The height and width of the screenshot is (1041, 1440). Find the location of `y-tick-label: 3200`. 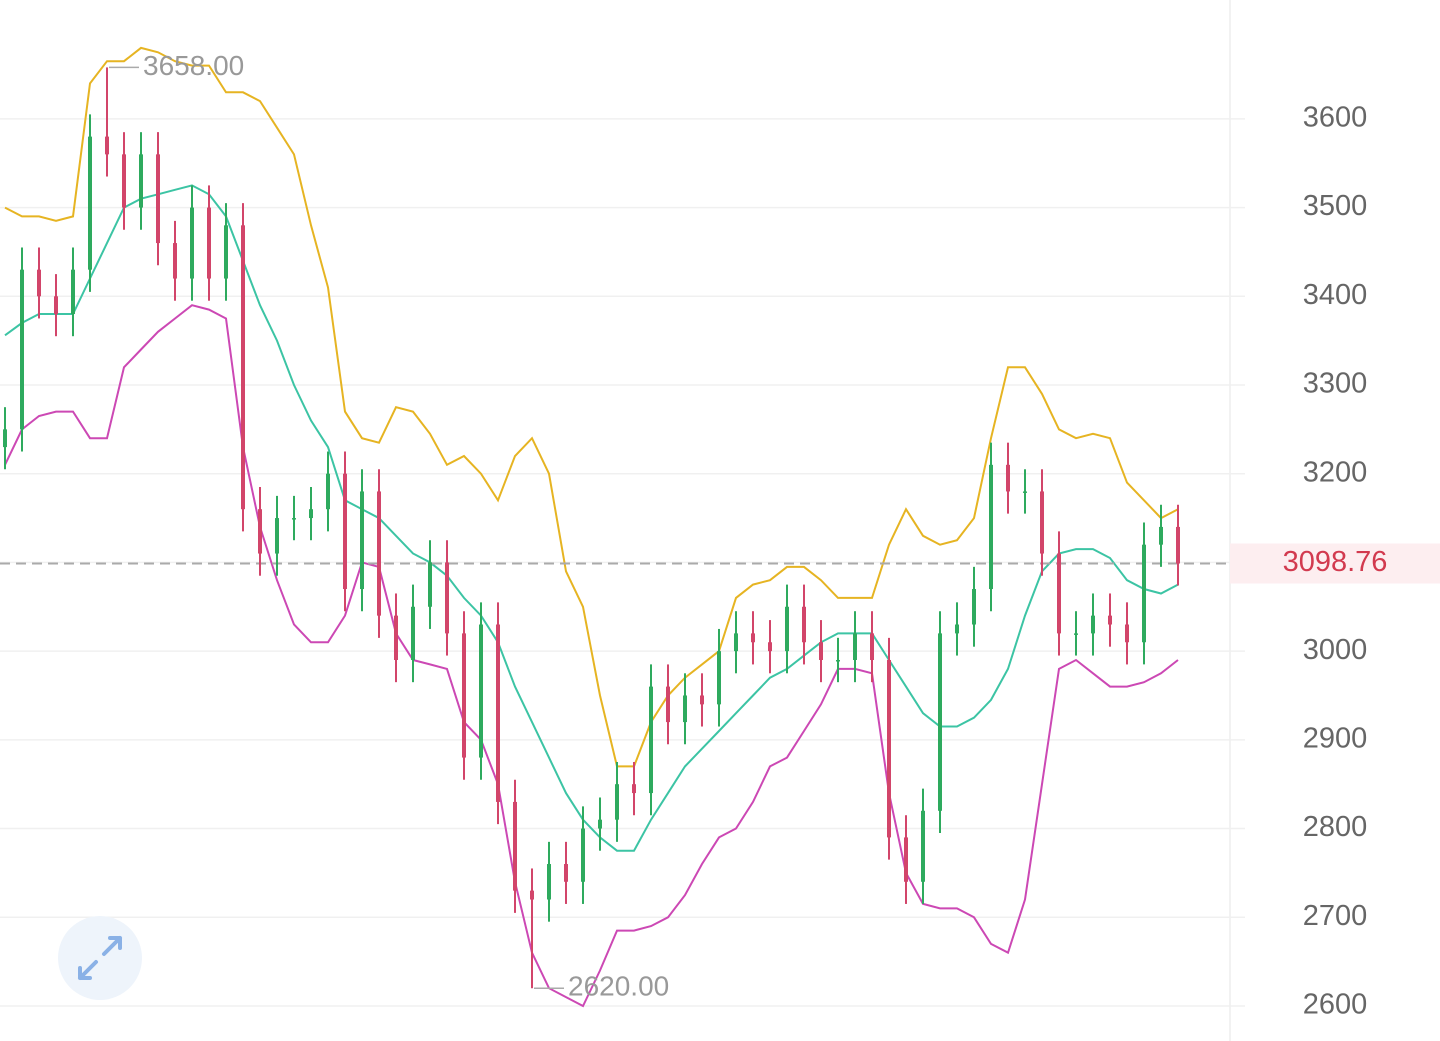

y-tick-label: 3200 is located at coordinates (1335, 472).